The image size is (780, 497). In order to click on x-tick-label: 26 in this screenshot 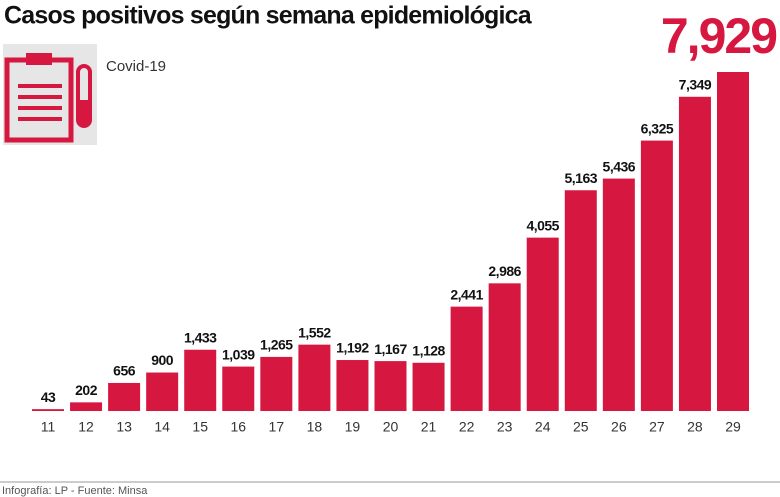, I will do `click(619, 427)`.